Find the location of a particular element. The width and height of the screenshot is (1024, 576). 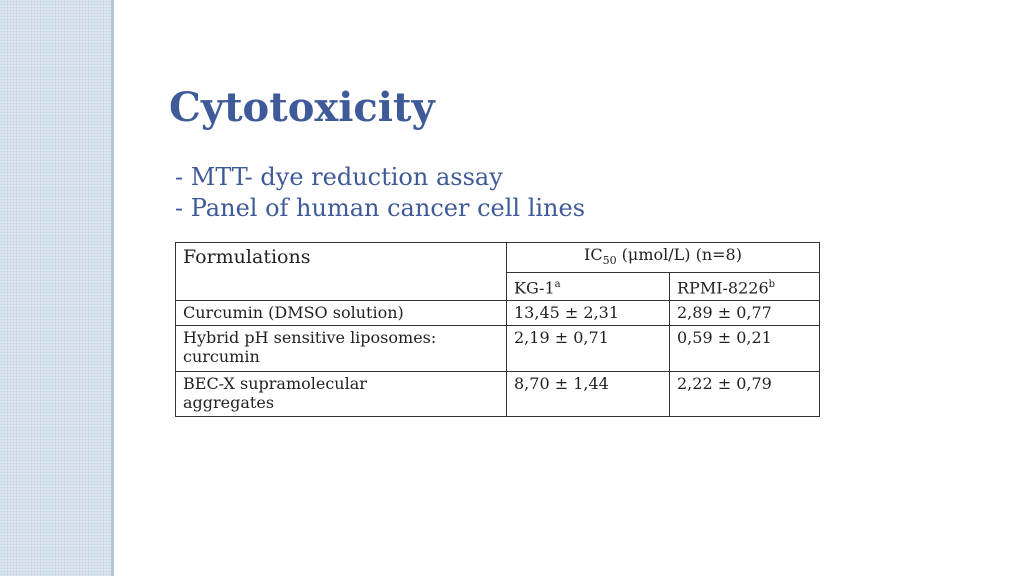

cell-rpmi: 0,59 ± 0,21 is located at coordinates (744, 348).